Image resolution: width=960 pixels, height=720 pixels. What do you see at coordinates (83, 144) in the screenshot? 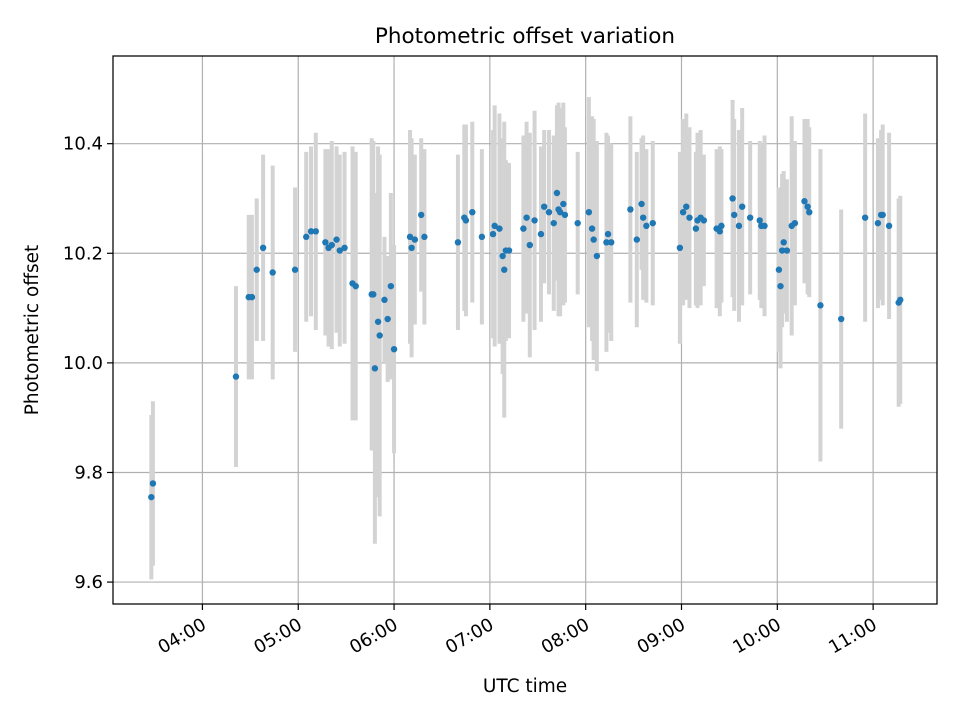
I see `y-tick-label: 10.4` at bounding box center [83, 144].